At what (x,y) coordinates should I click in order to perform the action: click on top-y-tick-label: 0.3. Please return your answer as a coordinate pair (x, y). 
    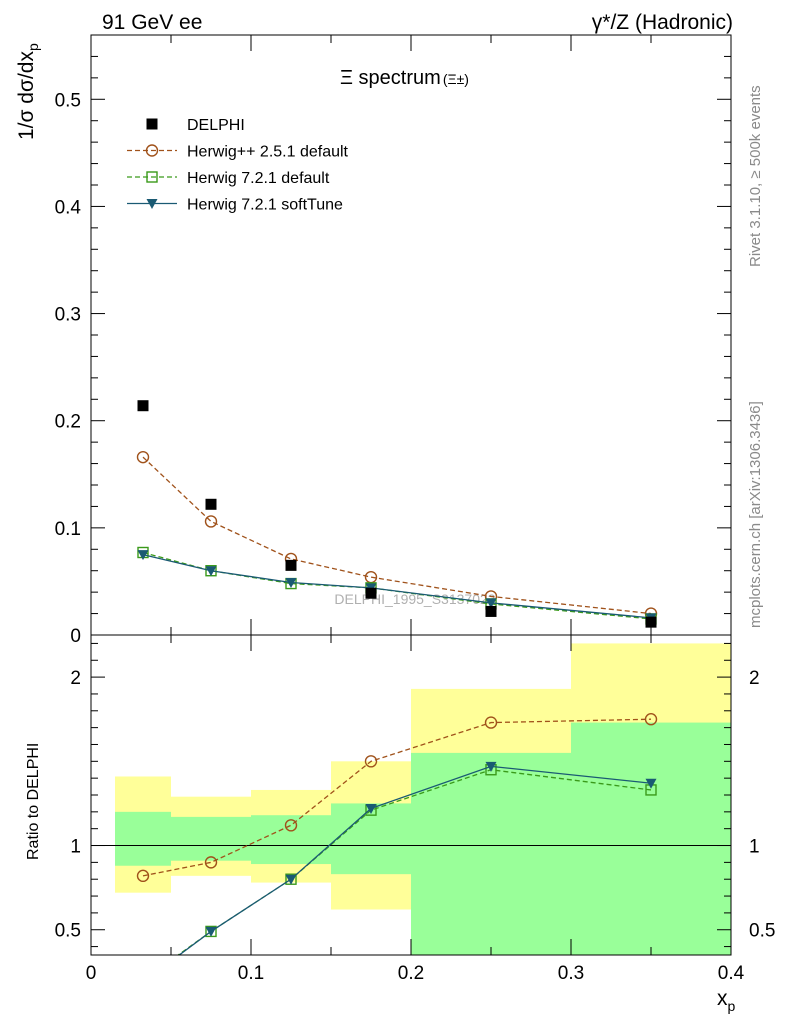
    Looking at the image, I should click on (68, 315).